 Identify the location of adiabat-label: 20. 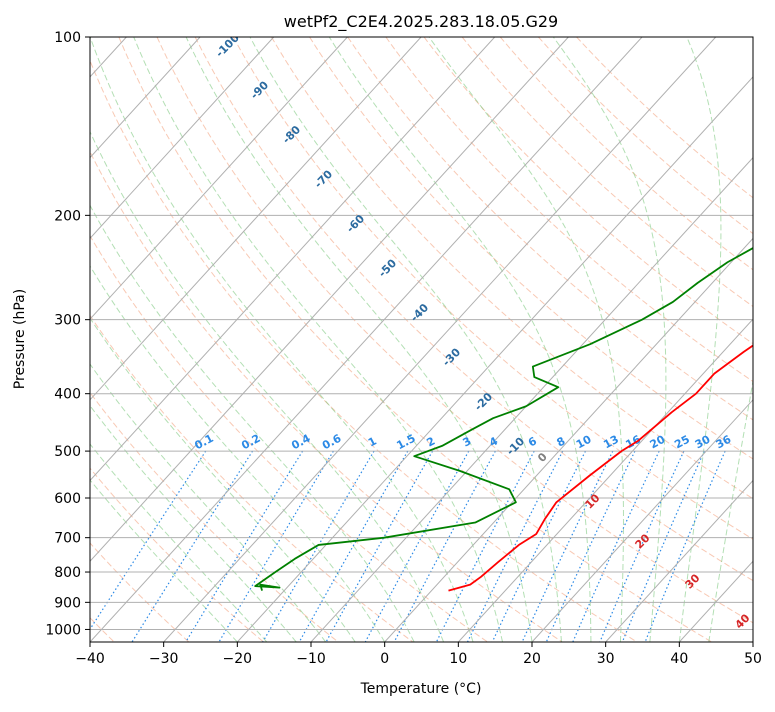
(643, 541).